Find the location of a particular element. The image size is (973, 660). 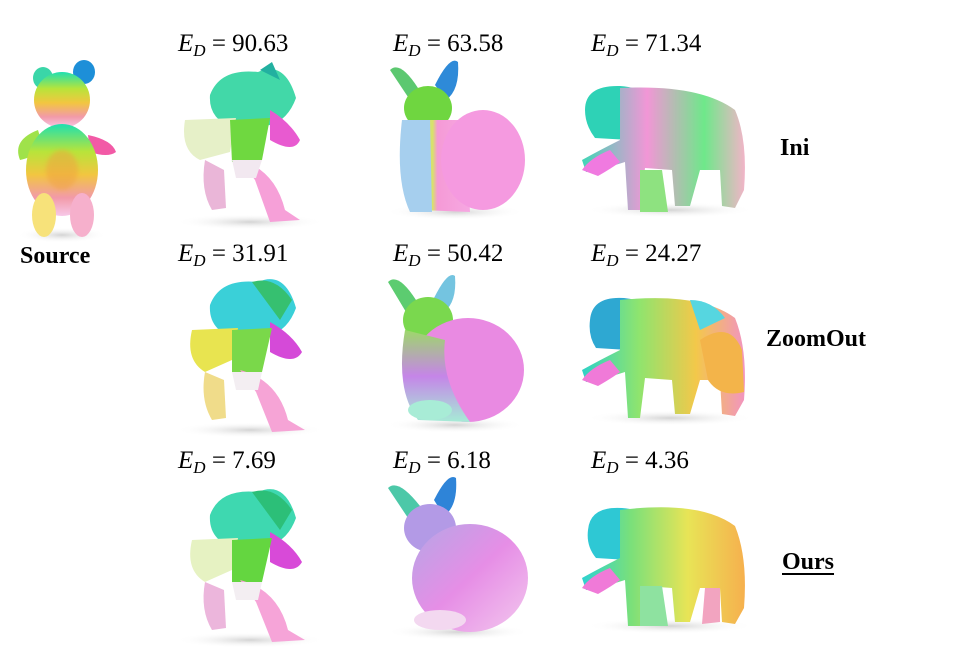

error-label-zoomout-bear: ED = 24.27 is located at coordinates (646, 255).